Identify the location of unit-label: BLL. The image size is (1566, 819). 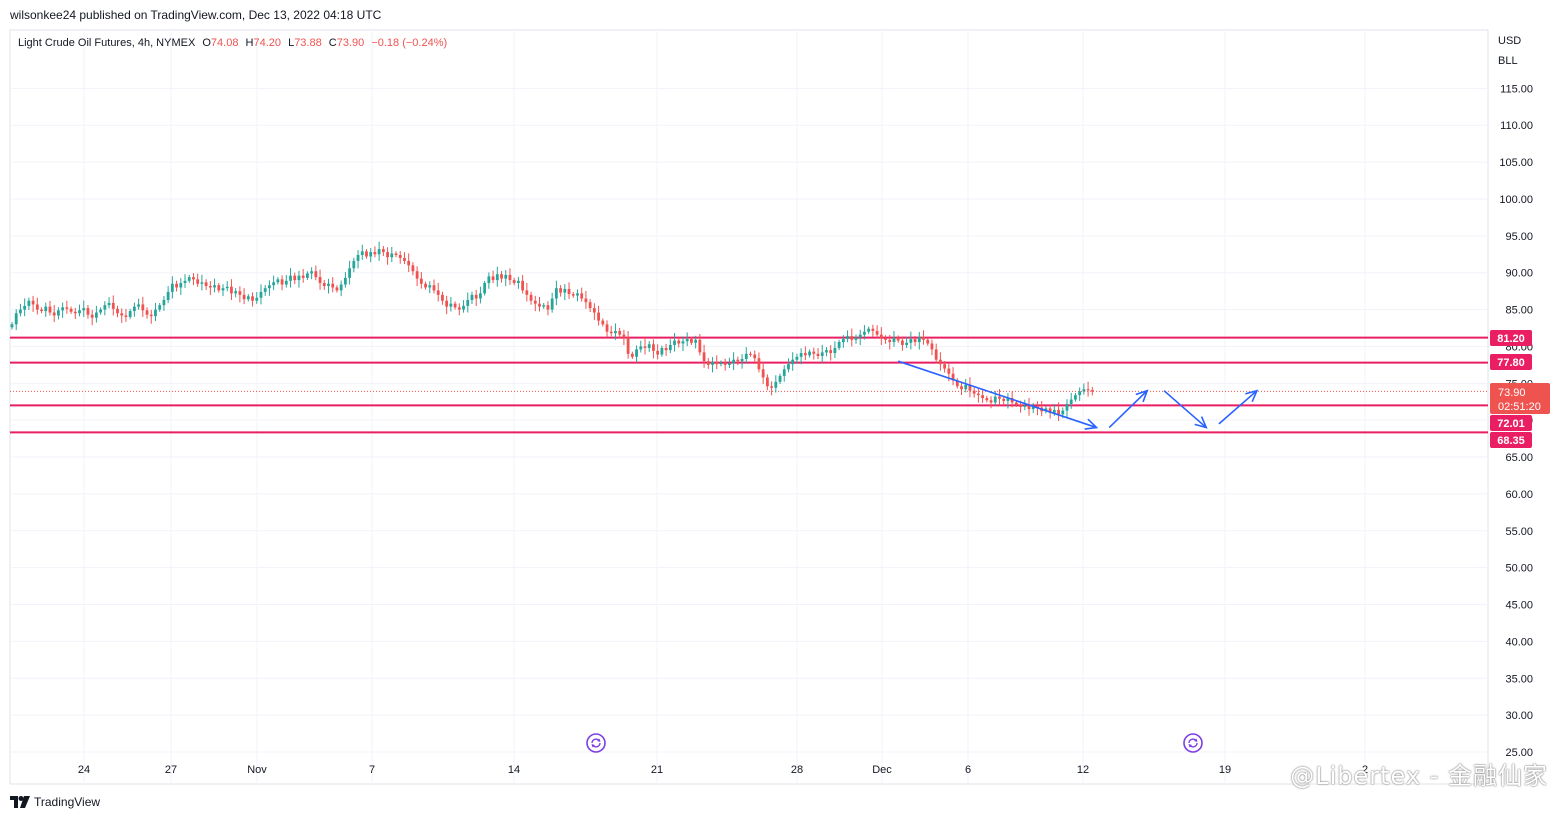
(1508, 61).